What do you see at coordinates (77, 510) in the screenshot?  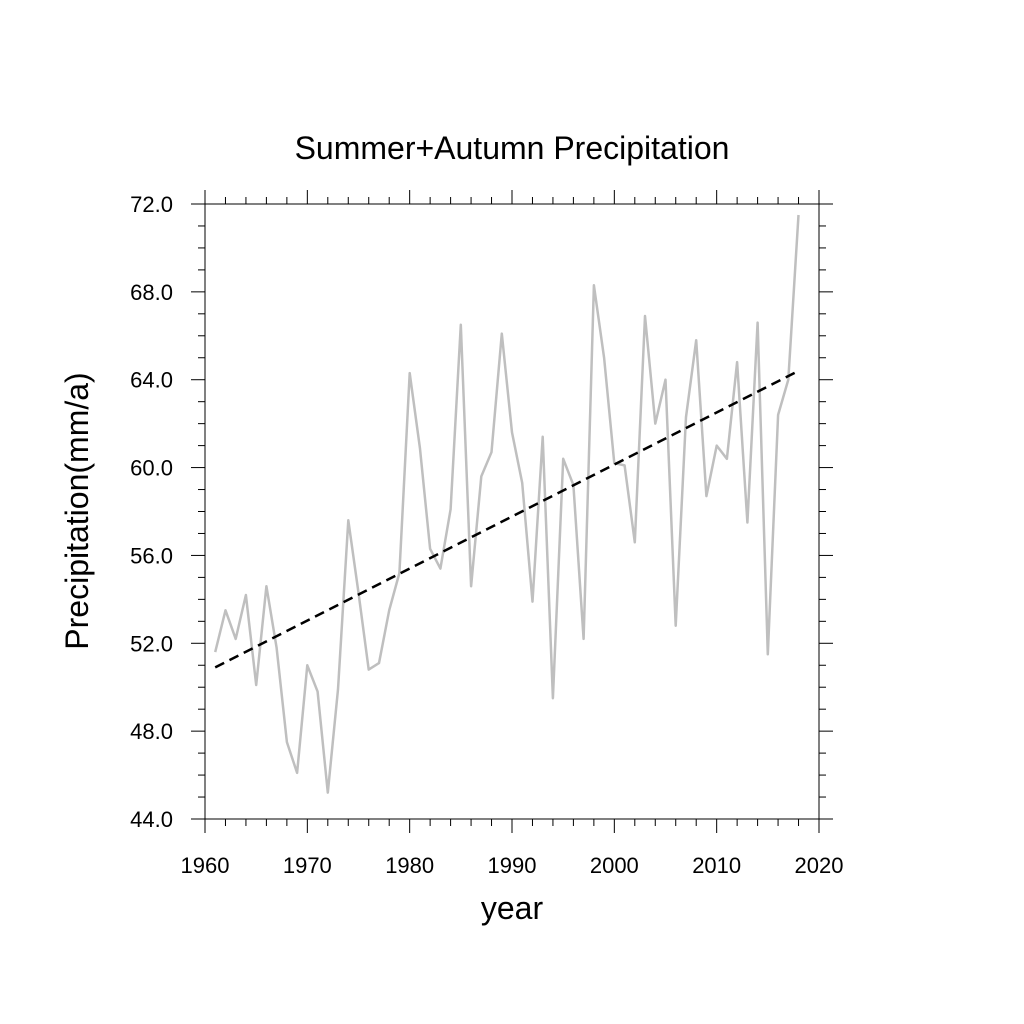 I see `y-axis-title: Precipitation(mm/a)` at bounding box center [77, 510].